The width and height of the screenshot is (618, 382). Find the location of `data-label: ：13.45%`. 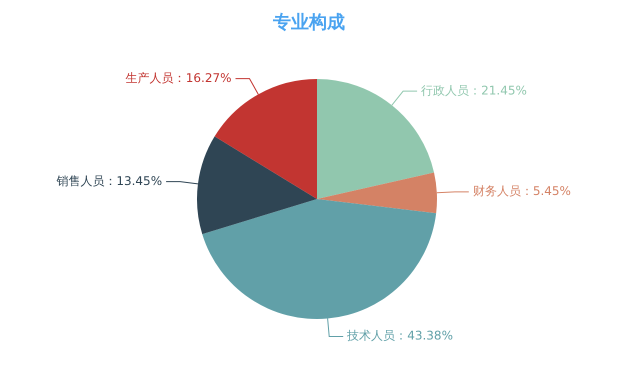

data-label: ：13.45% is located at coordinates (133, 181).